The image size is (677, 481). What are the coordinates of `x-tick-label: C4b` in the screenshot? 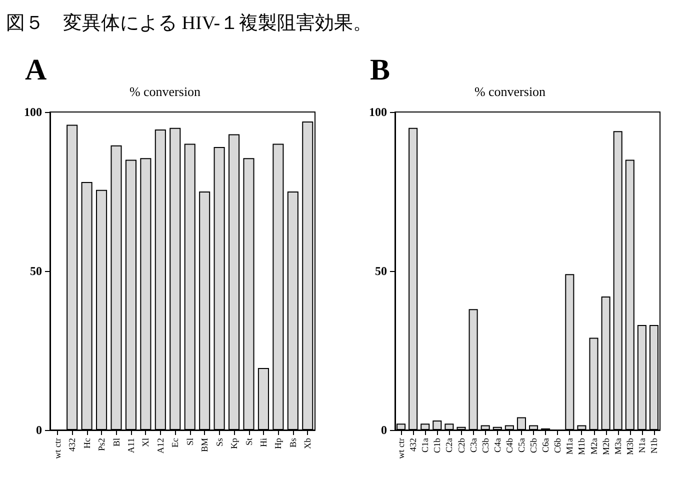 It's located at (509, 446).